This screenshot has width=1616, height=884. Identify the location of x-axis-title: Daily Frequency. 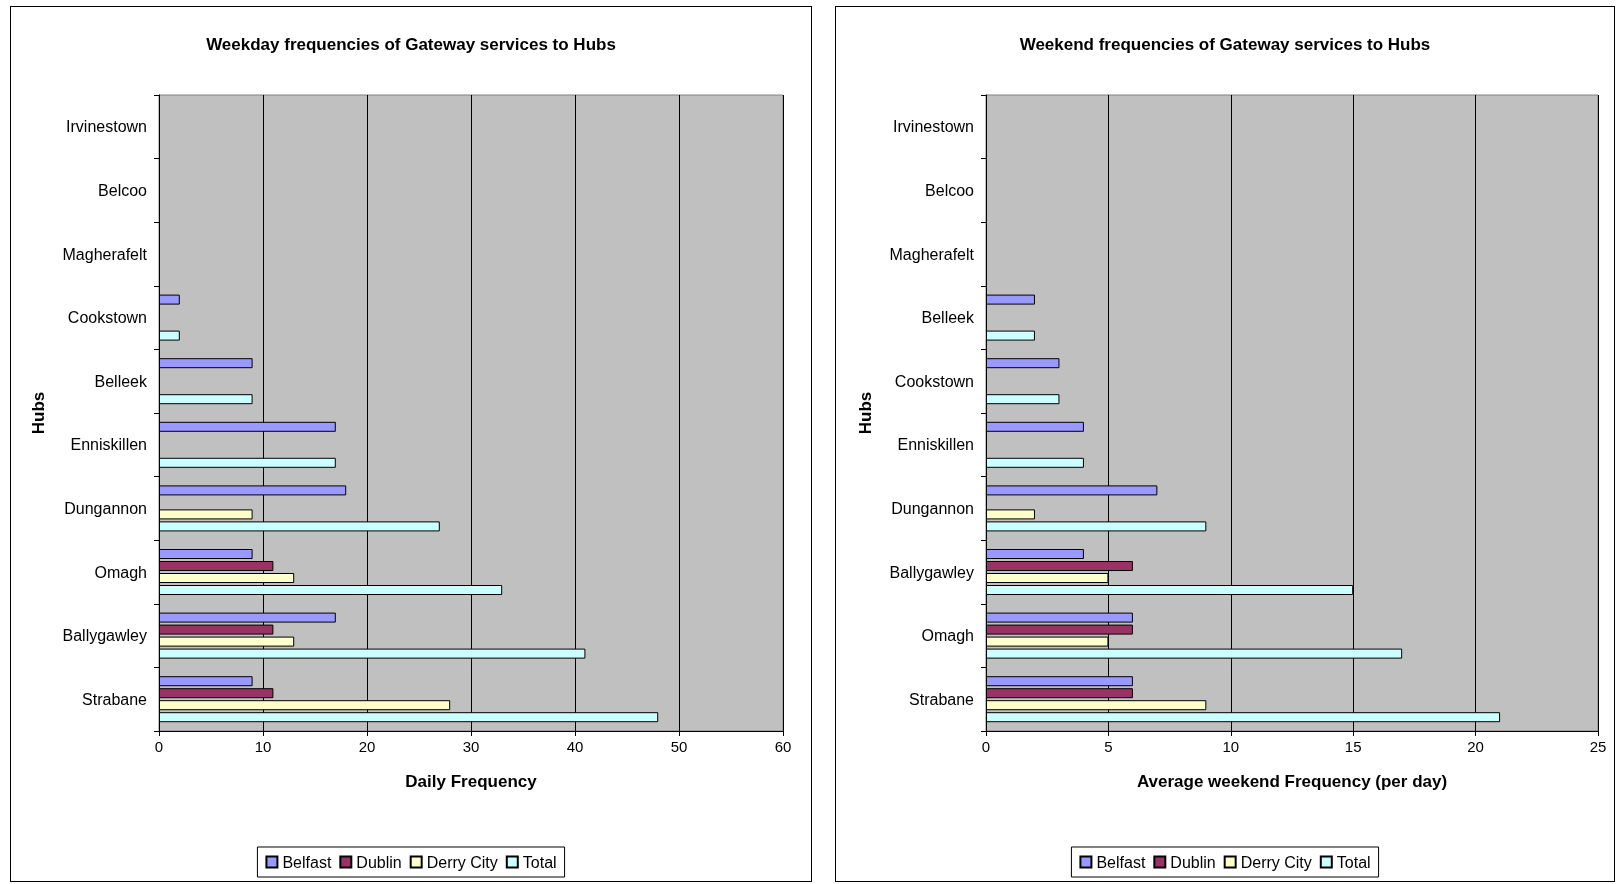
(471, 781).